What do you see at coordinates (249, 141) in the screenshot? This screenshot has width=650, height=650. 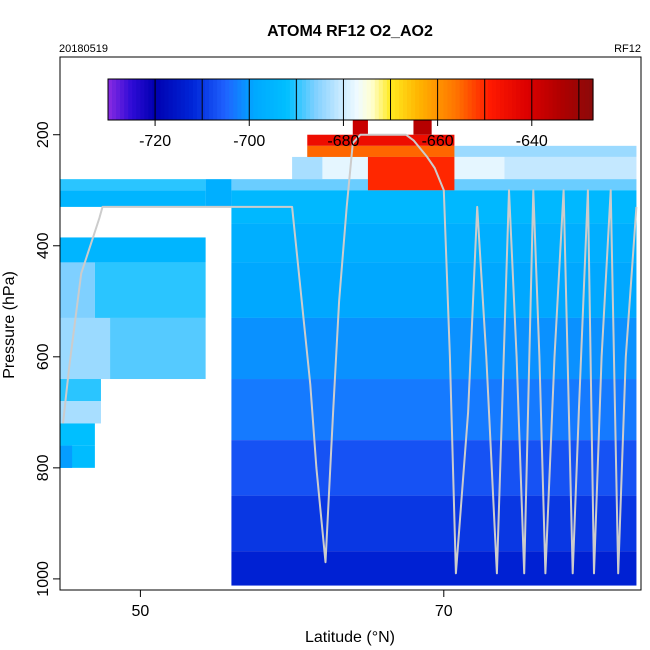 I see `colorbar-tick-label: -700` at bounding box center [249, 141].